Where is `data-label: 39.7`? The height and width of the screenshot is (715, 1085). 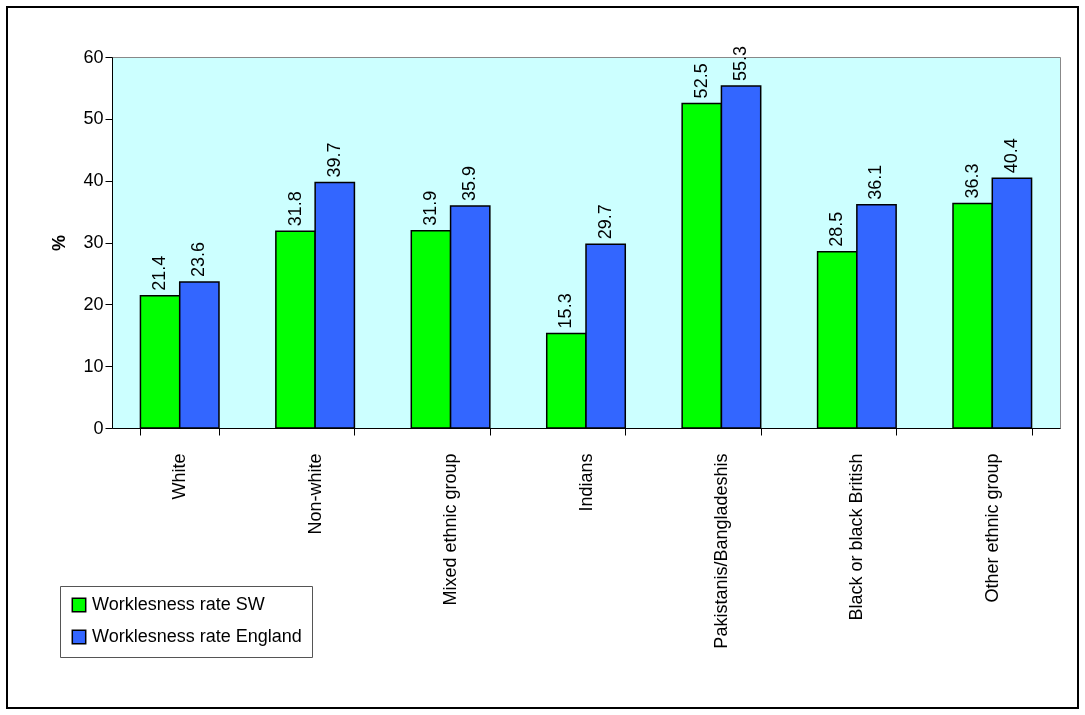 data-label: 39.7 is located at coordinates (333, 160).